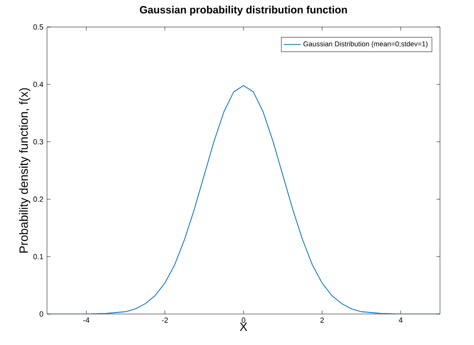 The image size is (474, 345). I want to click on chart-title: Gaussian probability distribution function, so click(243, 11).